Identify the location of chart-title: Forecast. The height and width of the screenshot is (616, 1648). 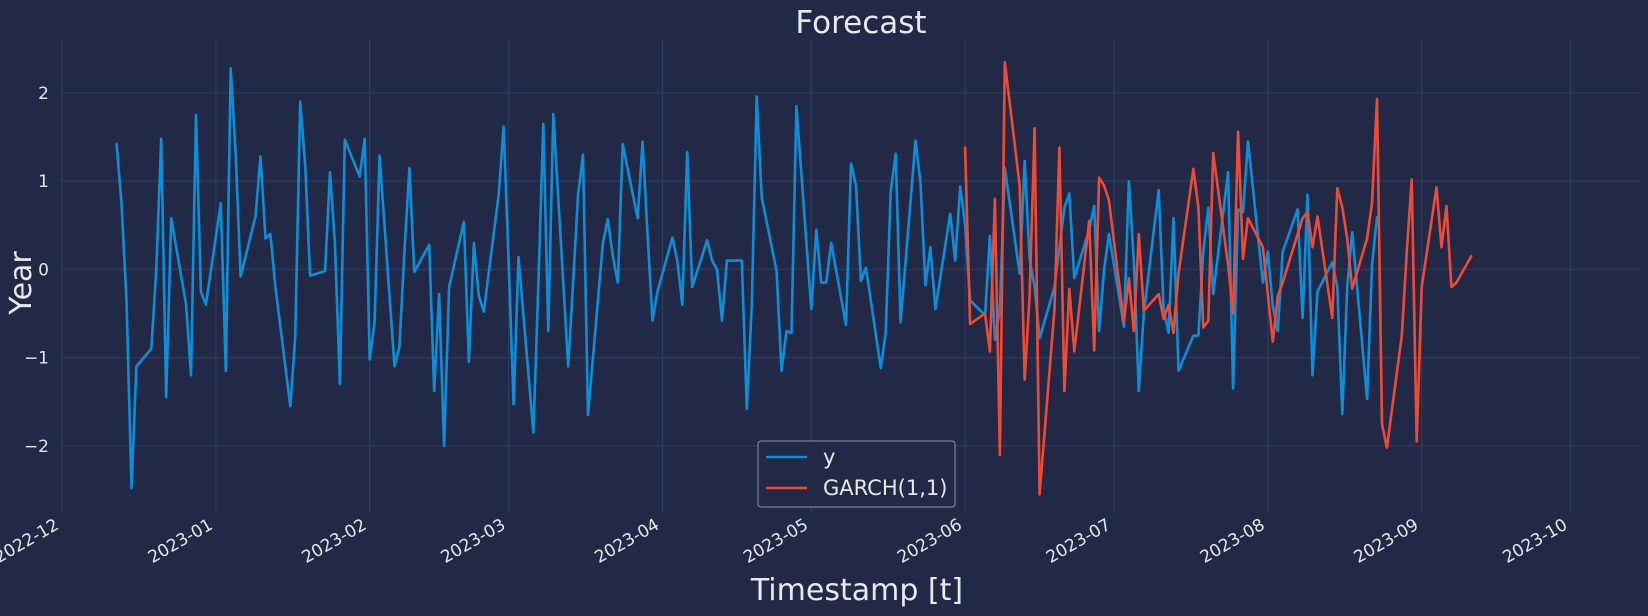
(860, 23).